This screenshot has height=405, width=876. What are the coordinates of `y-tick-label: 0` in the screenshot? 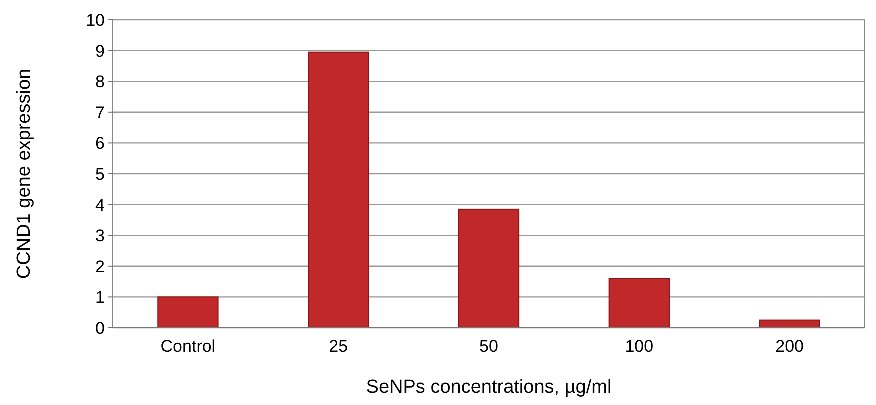 It's located at (100, 328).